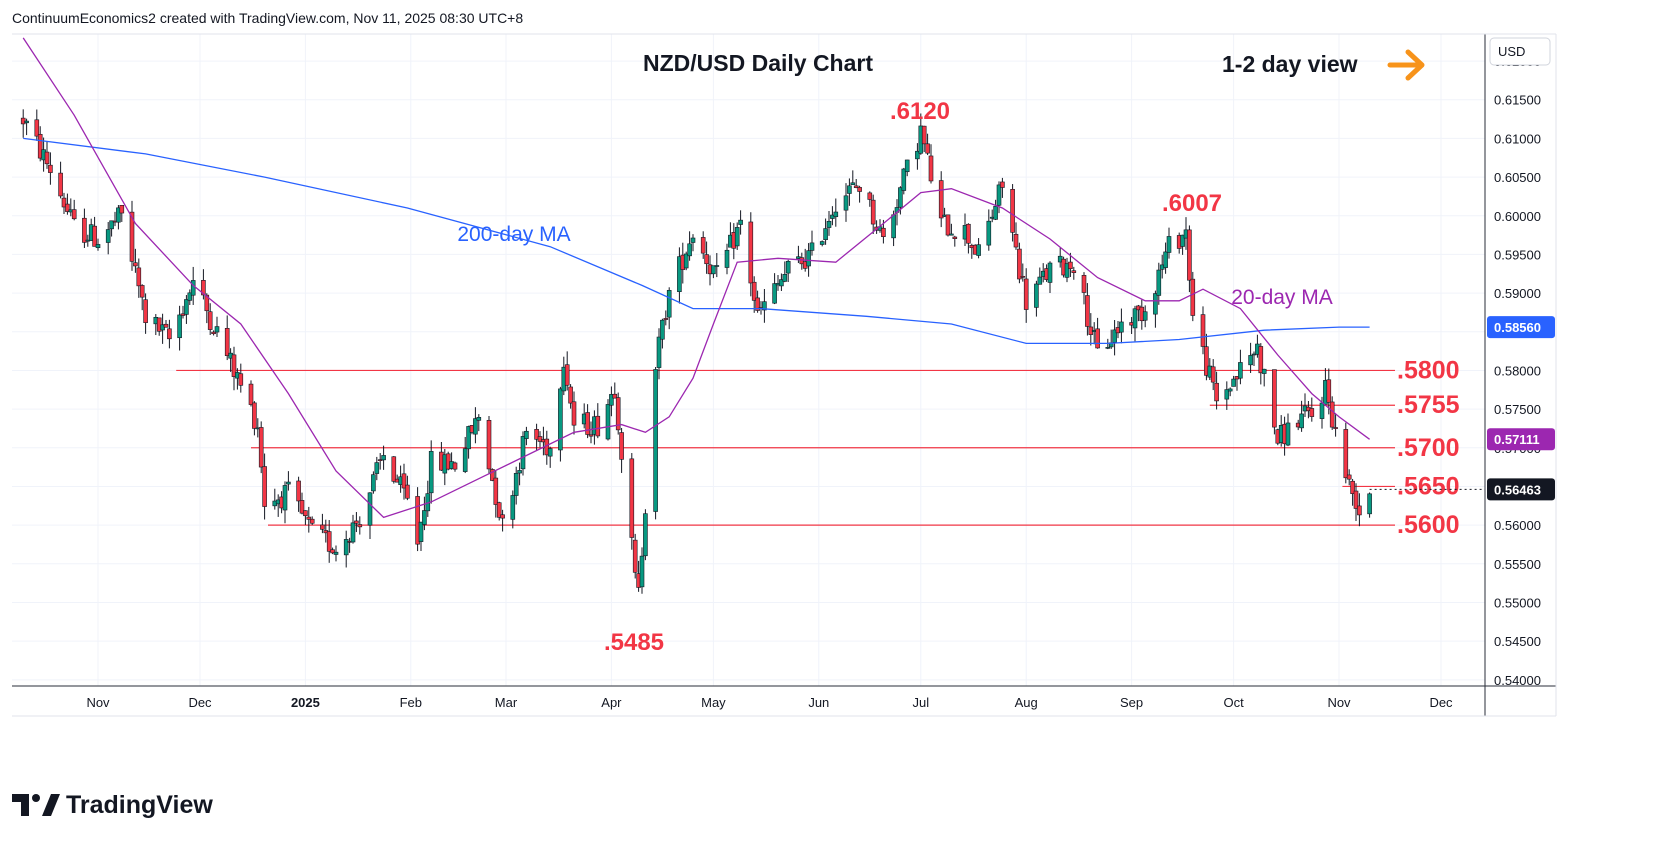 The width and height of the screenshot is (1674, 842). Describe the element at coordinates (1428, 486) in the screenshot. I see `level-label: .5650` at that location.